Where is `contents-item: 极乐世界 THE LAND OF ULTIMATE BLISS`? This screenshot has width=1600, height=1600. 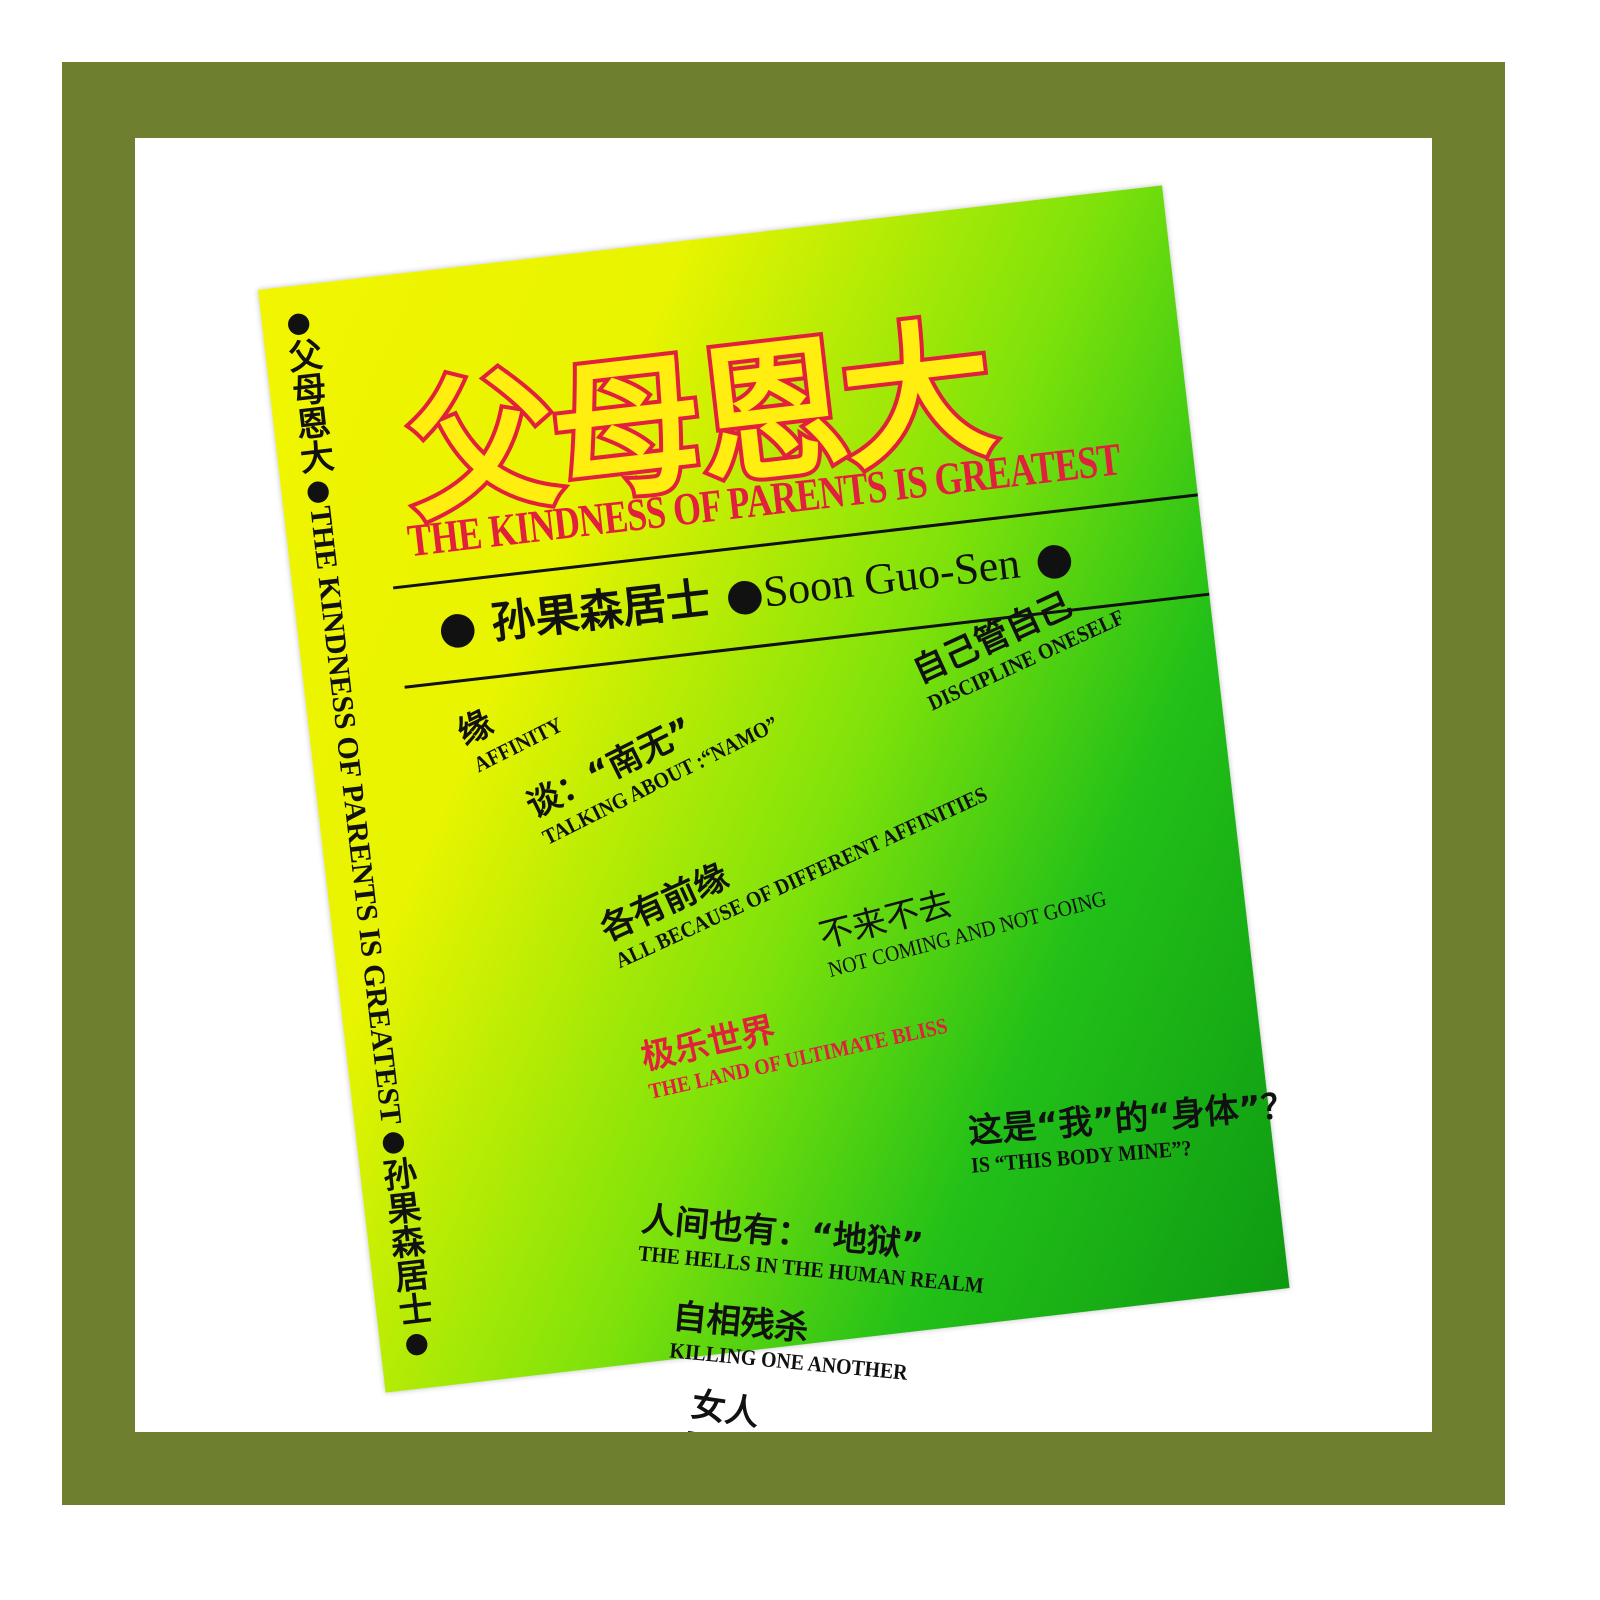 contents-item: 极乐世界 THE LAND OF ULTIMATE BLISS is located at coordinates (809, 1031).